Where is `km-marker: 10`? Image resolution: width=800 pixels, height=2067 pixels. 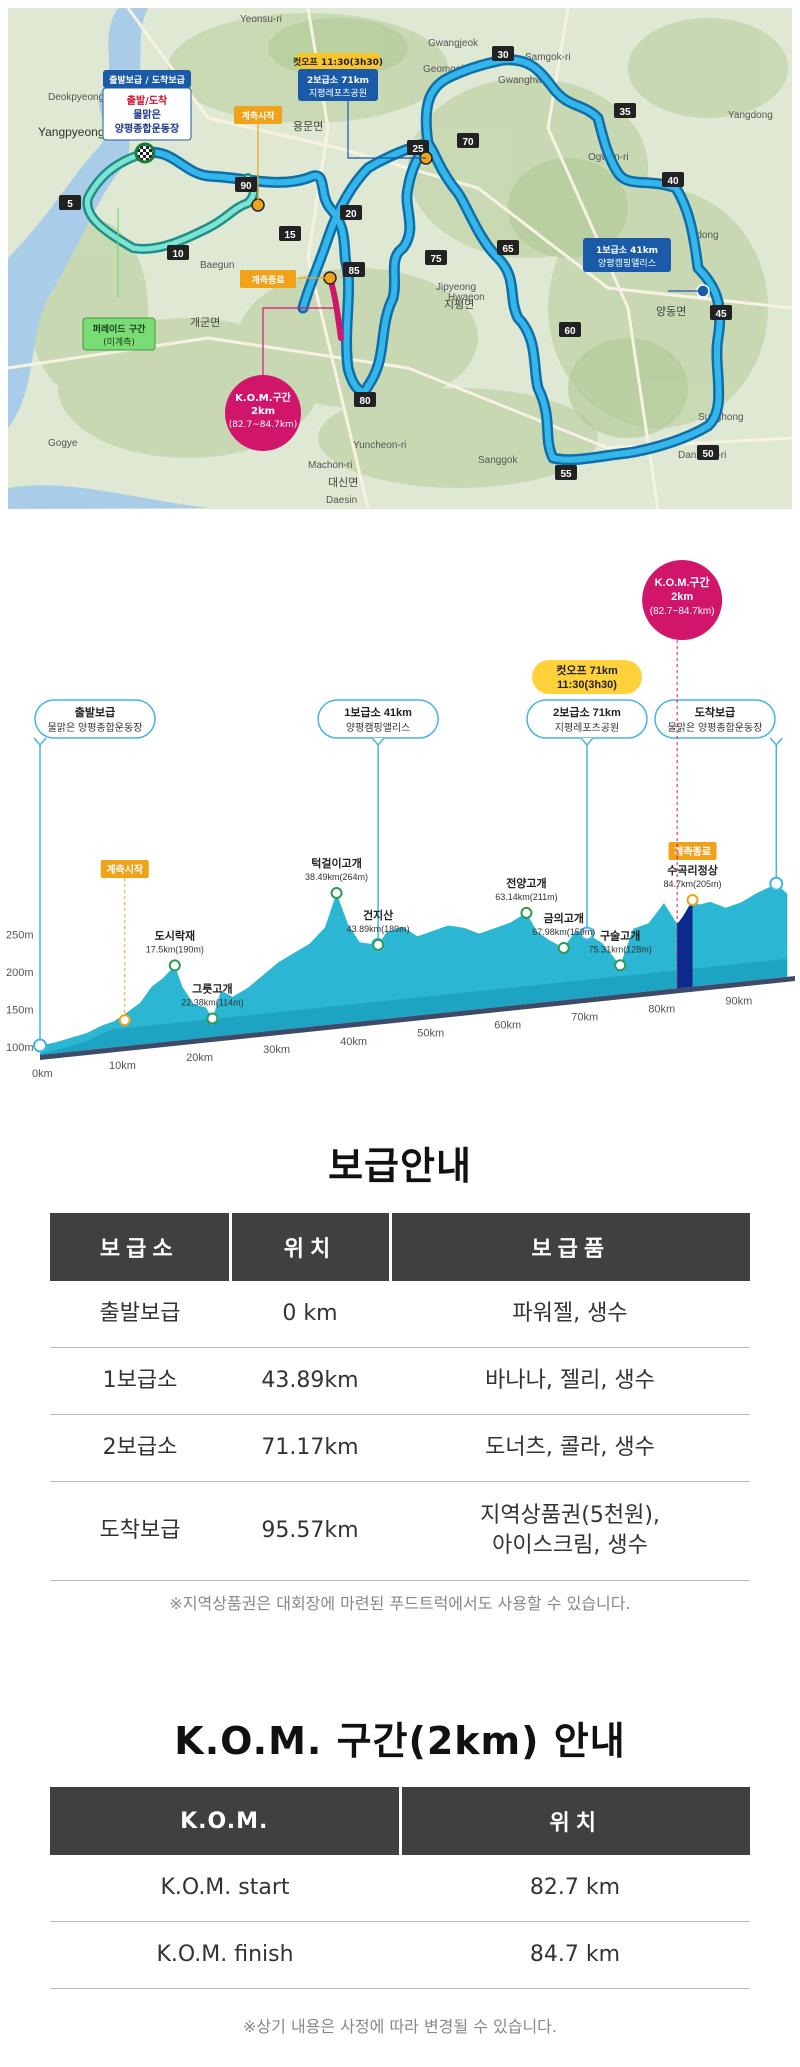
km-marker: 10 is located at coordinates (178, 254).